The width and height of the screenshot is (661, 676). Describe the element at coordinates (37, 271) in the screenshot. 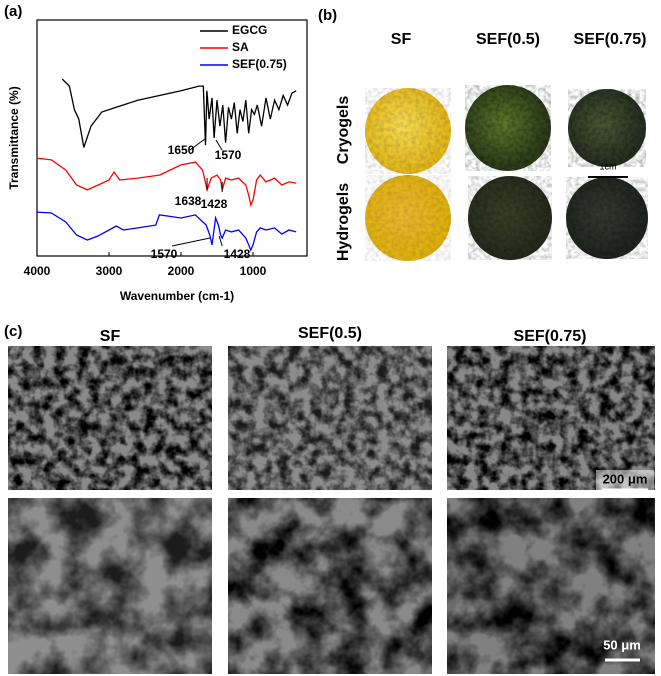

I see `x-tick-label: 4000` at that location.